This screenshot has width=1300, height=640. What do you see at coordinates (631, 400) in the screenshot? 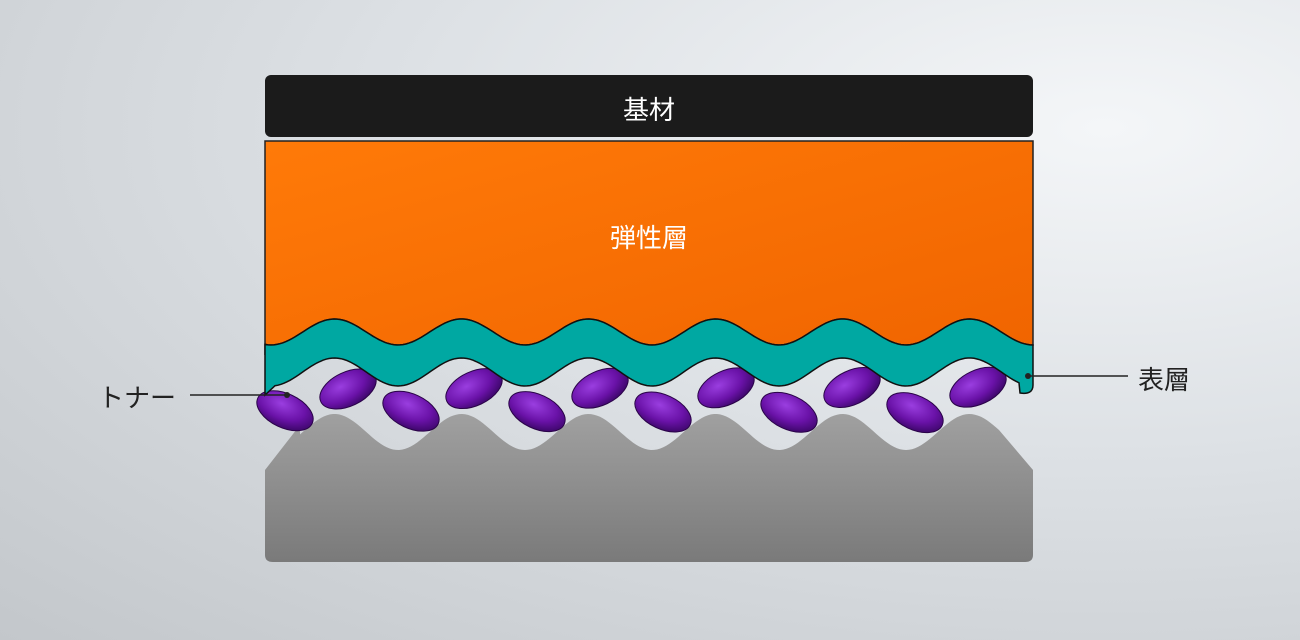
I see `toner-particles` at bounding box center [631, 400].